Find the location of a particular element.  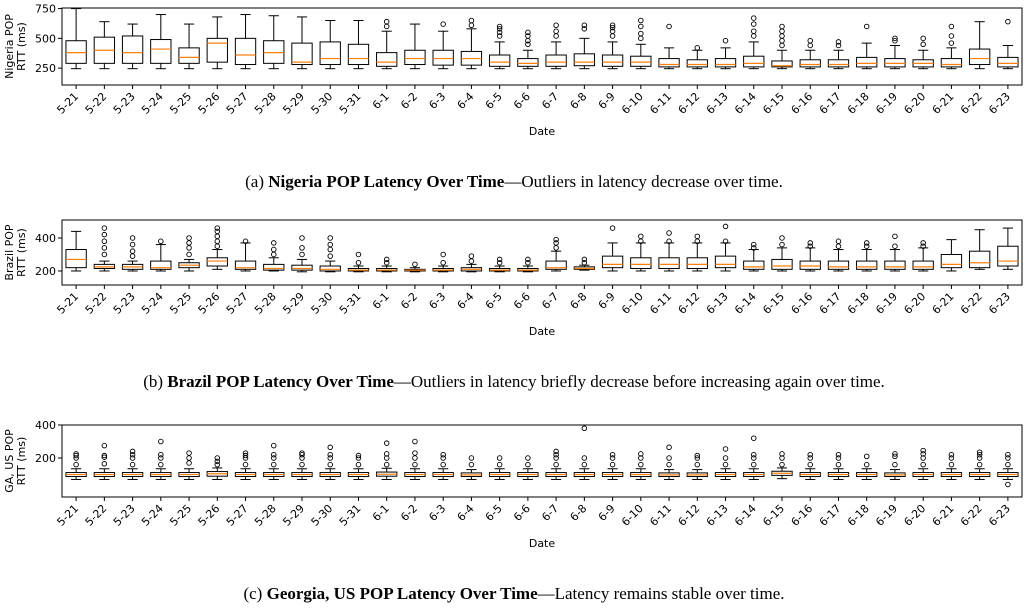

x-tick-label: 6-18 is located at coordinates (858, 103).